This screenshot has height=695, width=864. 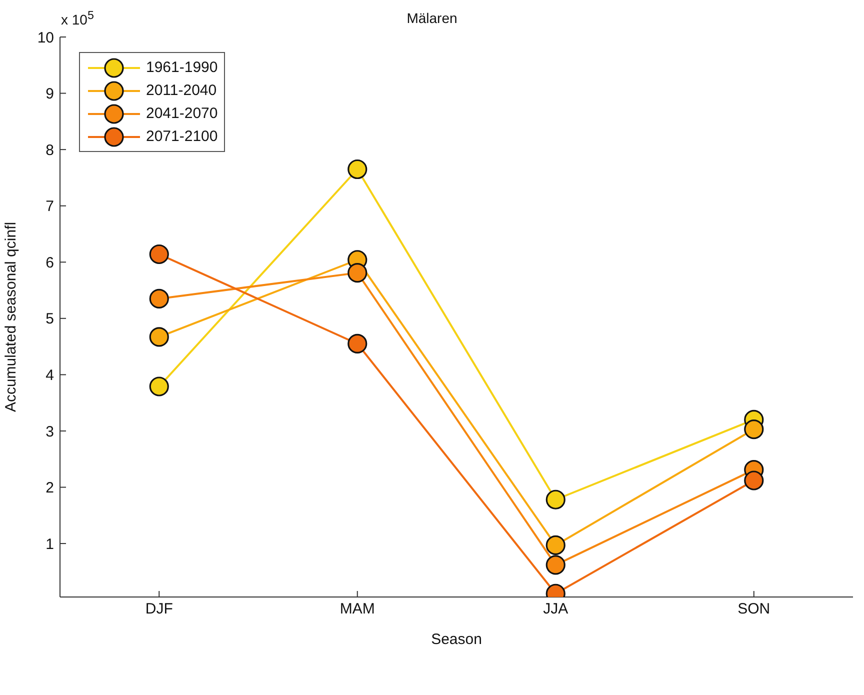 I want to click on y-tick-label: 5, so click(x=50, y=319).